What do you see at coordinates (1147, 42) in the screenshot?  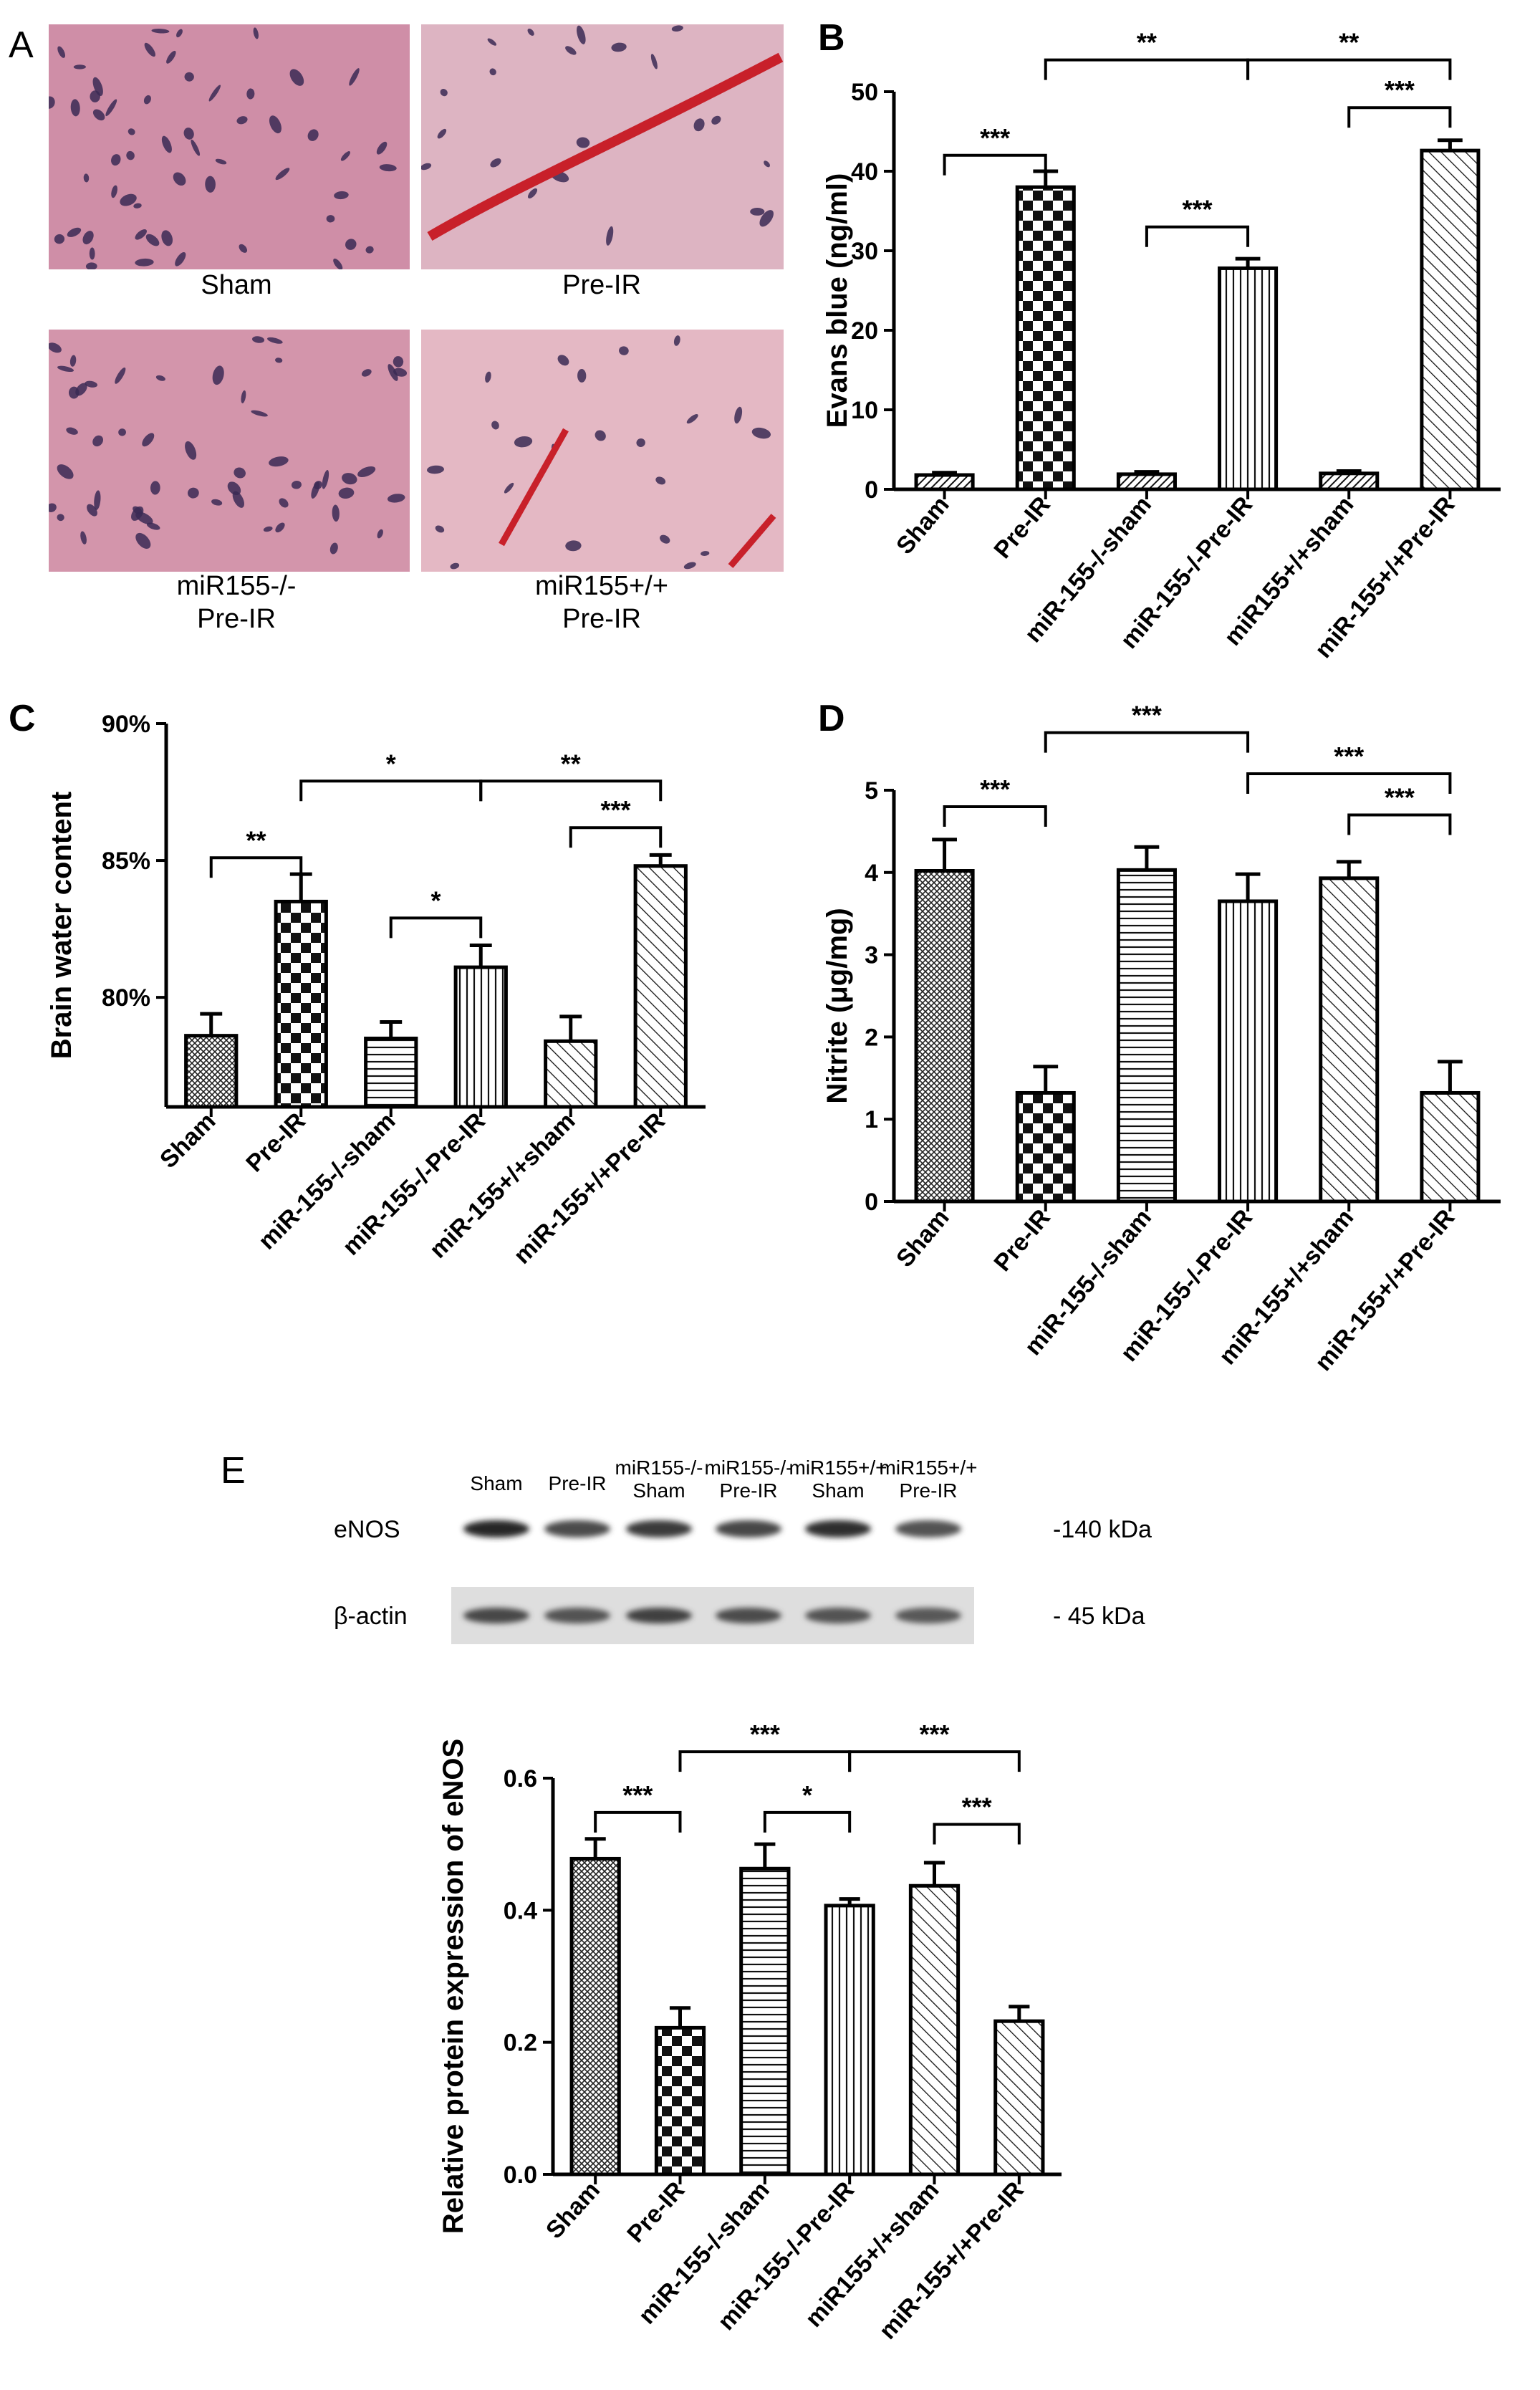 I see `significance-label: **` at bounding box center [1147, 42].